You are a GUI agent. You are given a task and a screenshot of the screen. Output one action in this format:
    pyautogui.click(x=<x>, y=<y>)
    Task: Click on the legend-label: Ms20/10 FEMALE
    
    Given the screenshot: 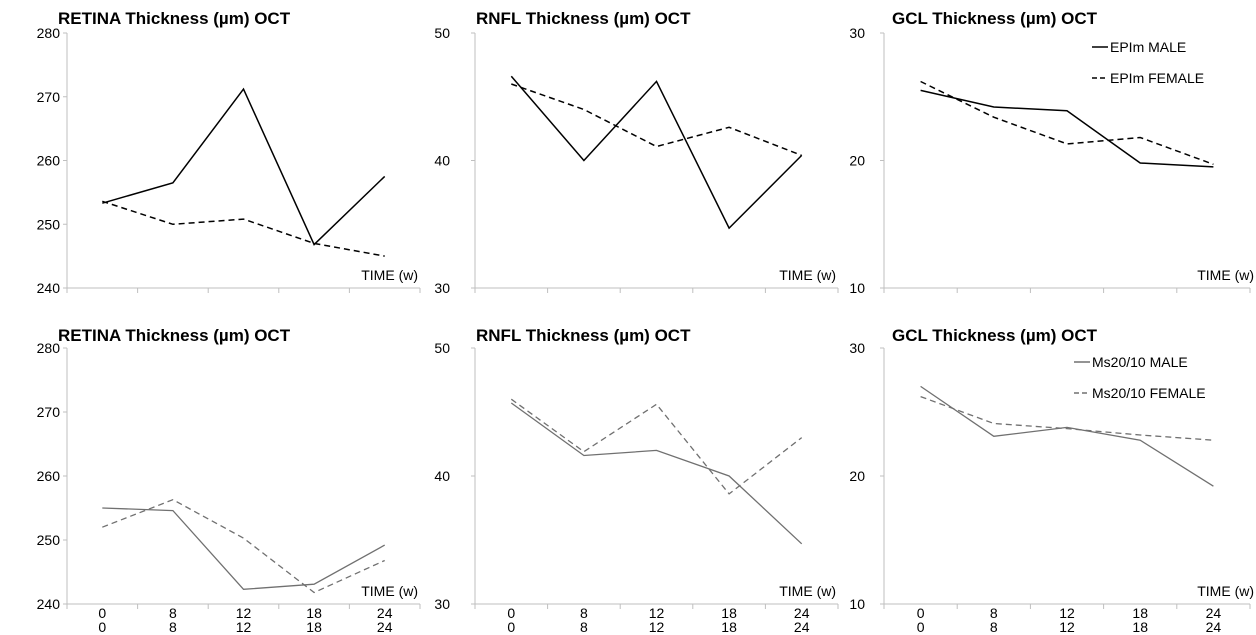 What is the action you would take?
    pyautogui.click(x=1149, y=393)
    